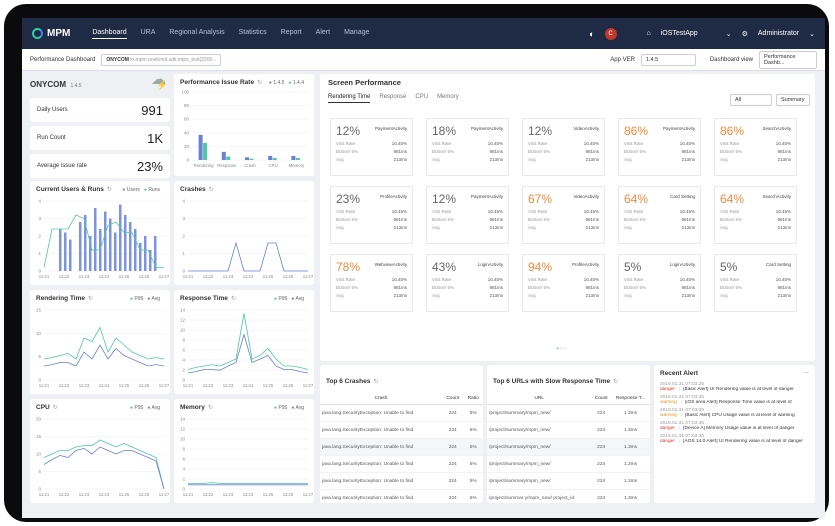 The height and width of the screenshot is (526, 835). Describe the element at coordinates (393, 97) in the screenshot. I see `tab-response: Response` at that location.